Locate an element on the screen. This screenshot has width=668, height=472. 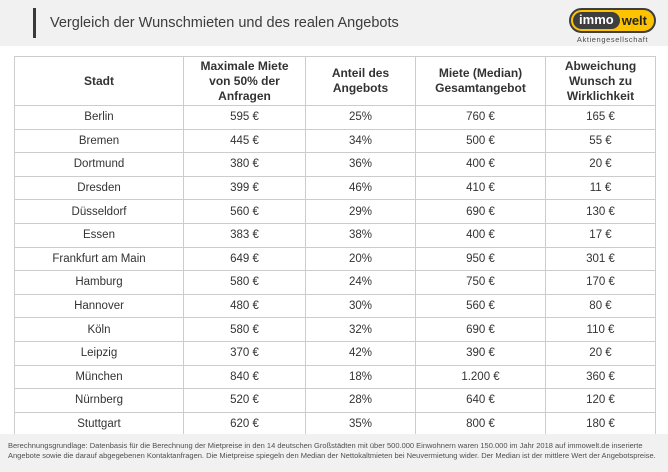
table-row: Dortmund 380 €36% 400 €20 € is located at coordinates (335, 164).